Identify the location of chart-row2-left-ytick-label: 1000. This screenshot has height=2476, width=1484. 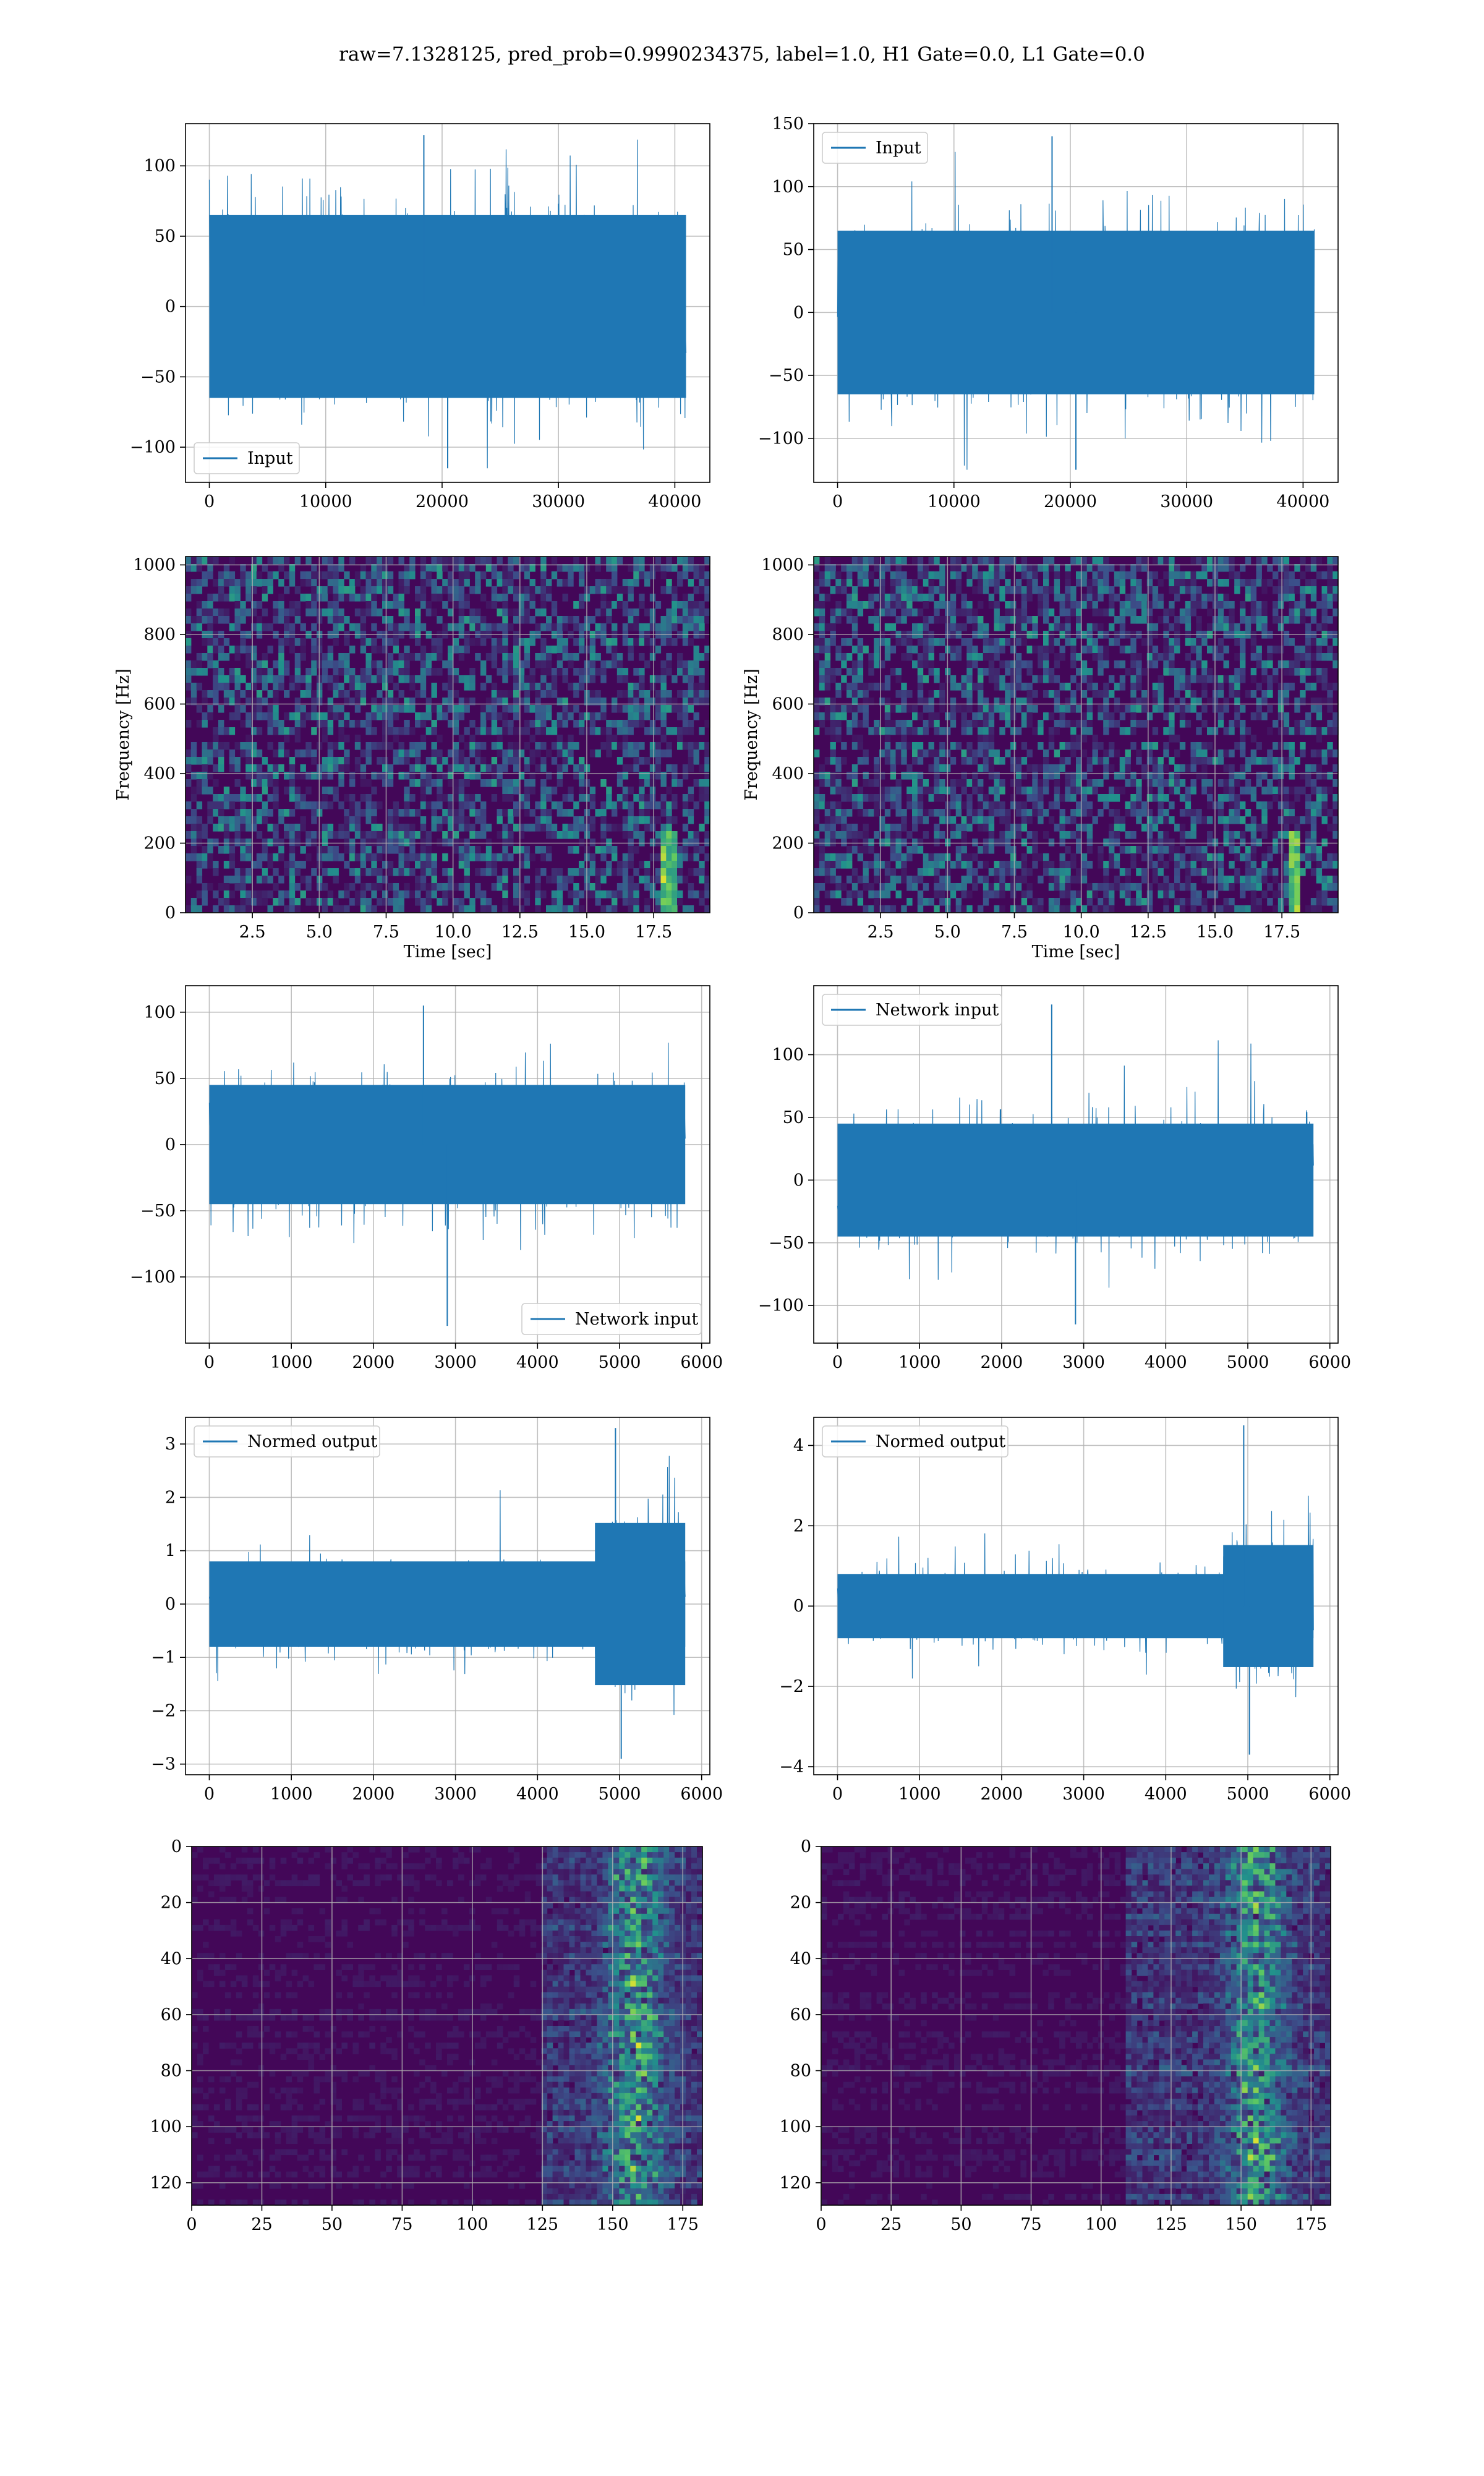
(154, 565).